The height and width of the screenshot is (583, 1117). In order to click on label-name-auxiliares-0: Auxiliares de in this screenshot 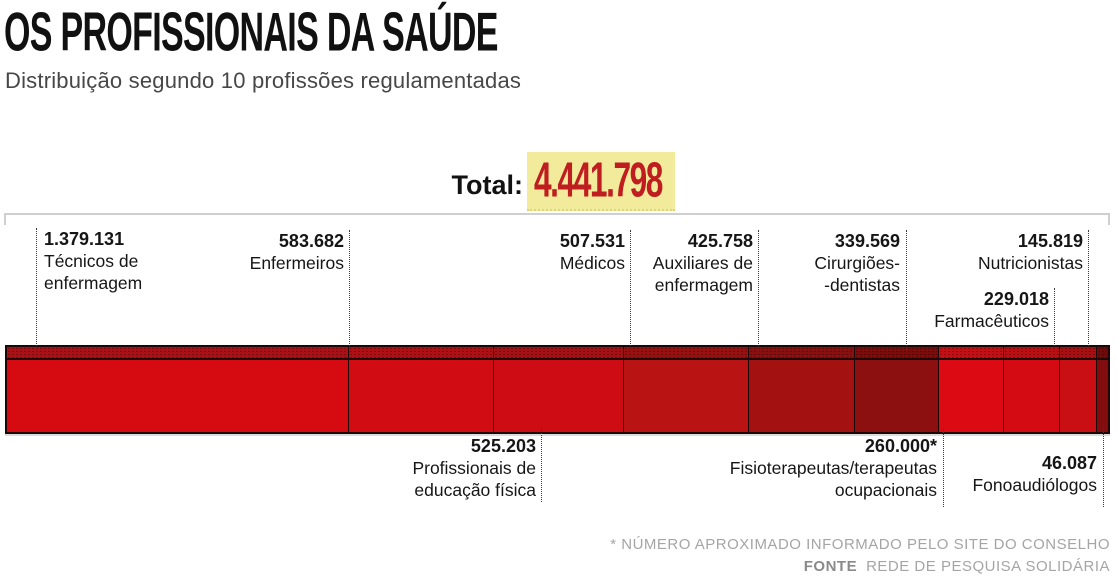, I will do `click(702, 263)`.